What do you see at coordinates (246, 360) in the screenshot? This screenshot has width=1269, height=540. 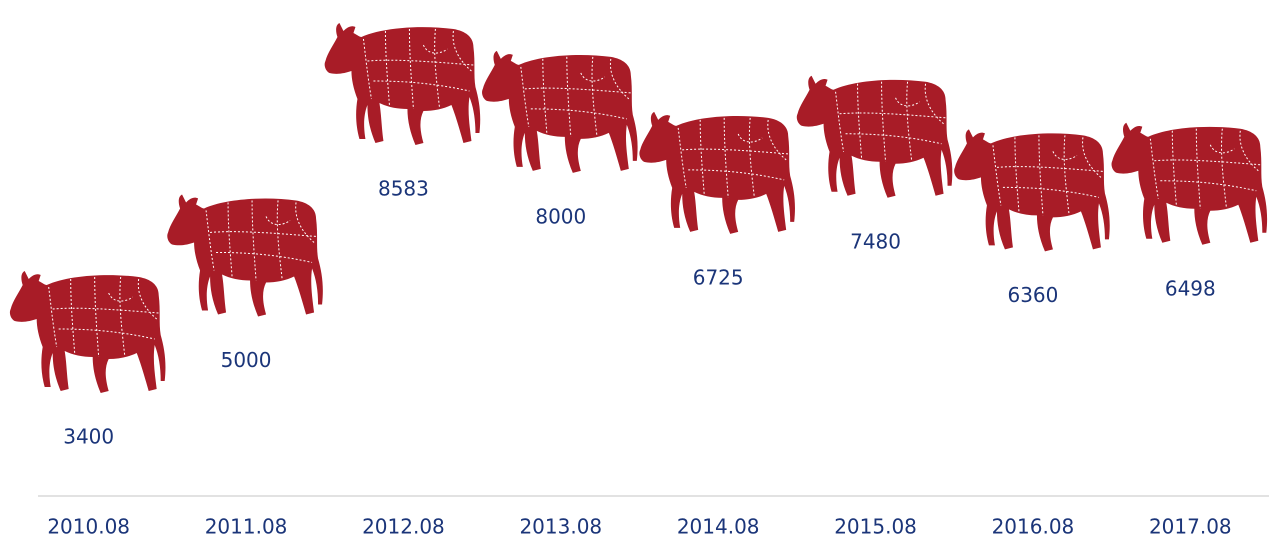 I see `value-label: 5000` at bounding box center [246, 360].